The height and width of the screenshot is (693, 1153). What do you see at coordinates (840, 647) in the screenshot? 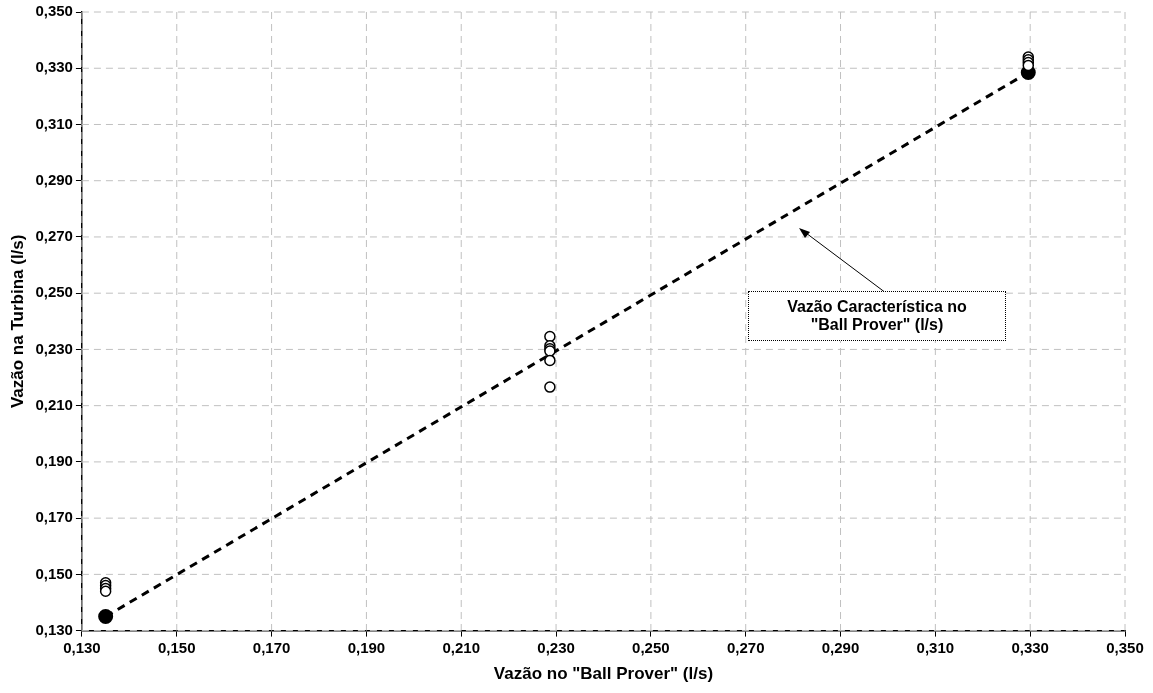
I see `x-tick-label: 0,290` at bounding box center [840, 647].